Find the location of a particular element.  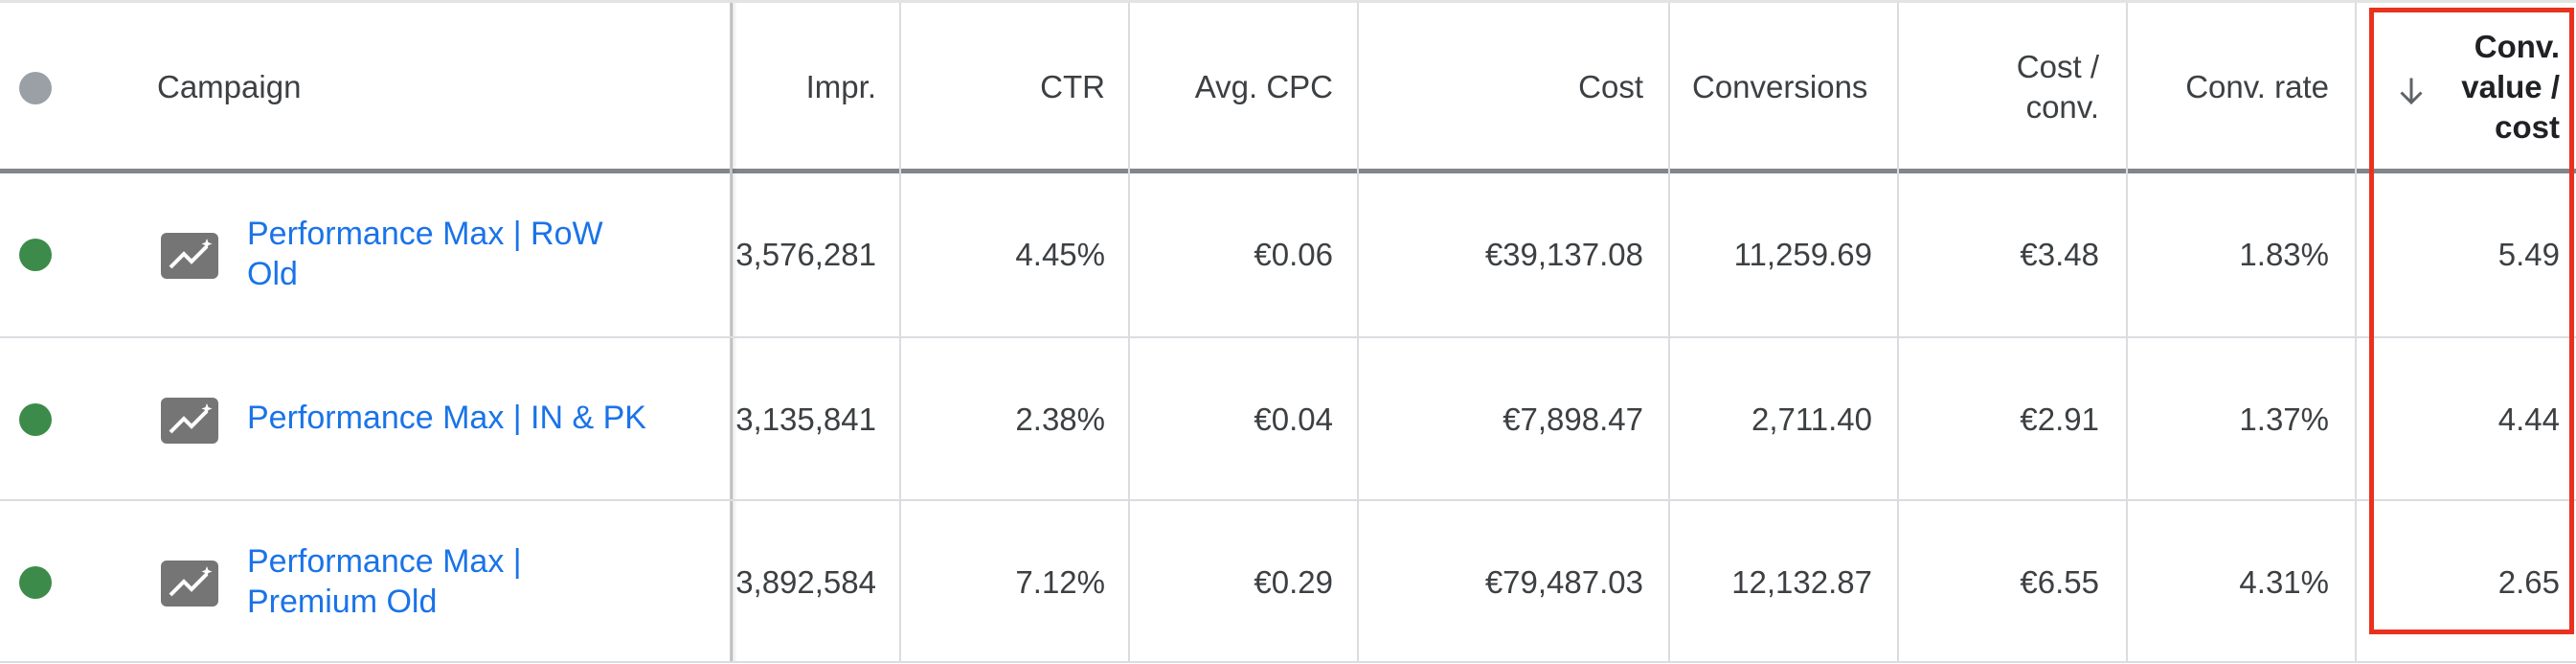

campaign-name-line2: Old is located at coordinates (272, 274).